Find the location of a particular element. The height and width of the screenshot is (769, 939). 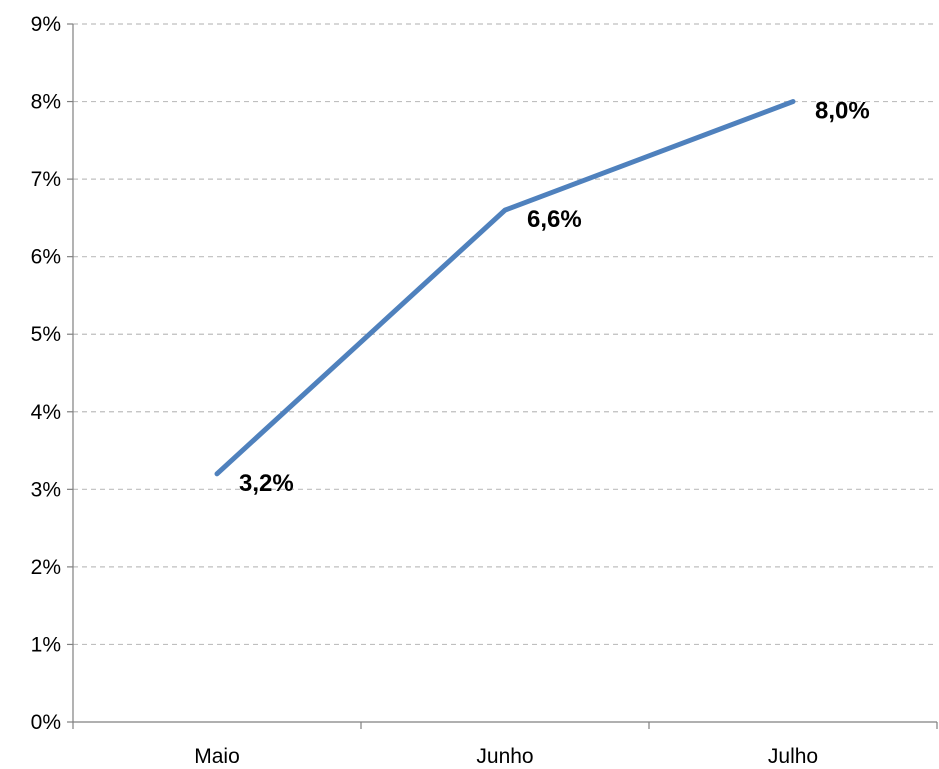

y-tick-label: 4% is located at coordinates (46, 412).